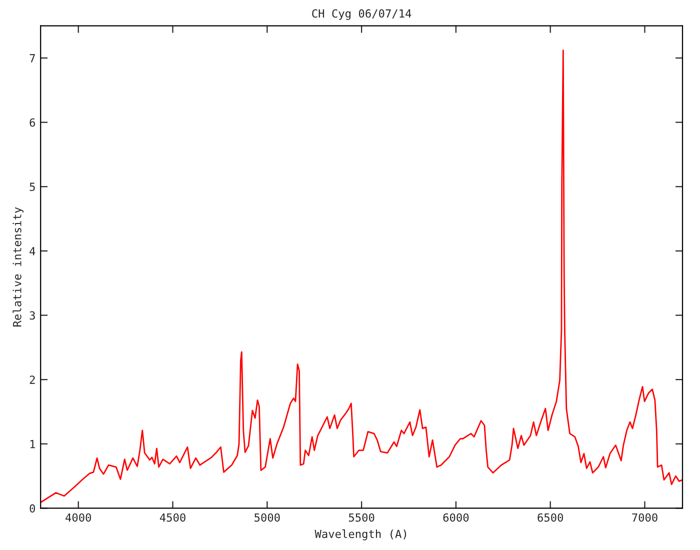 This screenshot has width=700, height=550. Describe the element at coordinates (32, 380) in the screenshot. I see `y-tick-label: 2` at that location.